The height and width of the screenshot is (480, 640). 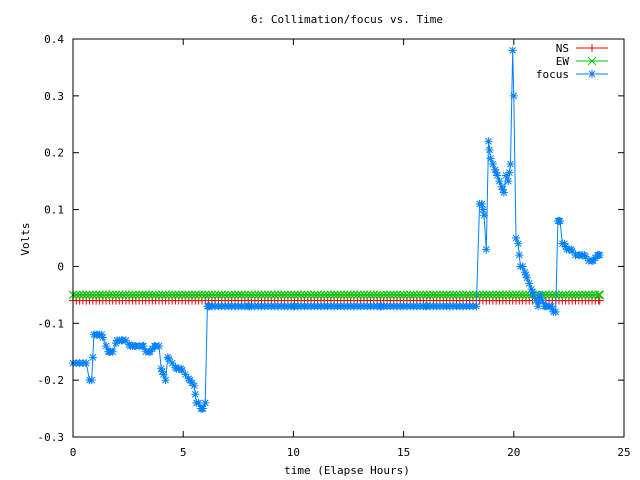 What do you see at coordinates (592, 61) in the screenshot?
I see `legend-marker-EW` at bounding box center [592, 61].